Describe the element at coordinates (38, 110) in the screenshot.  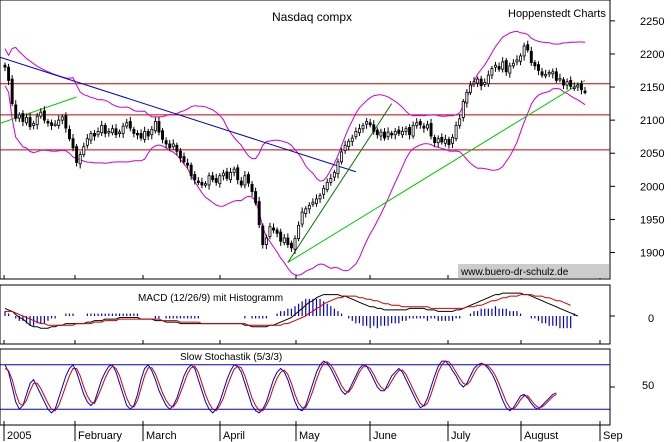
I see `uptrend-line-early` at that location.